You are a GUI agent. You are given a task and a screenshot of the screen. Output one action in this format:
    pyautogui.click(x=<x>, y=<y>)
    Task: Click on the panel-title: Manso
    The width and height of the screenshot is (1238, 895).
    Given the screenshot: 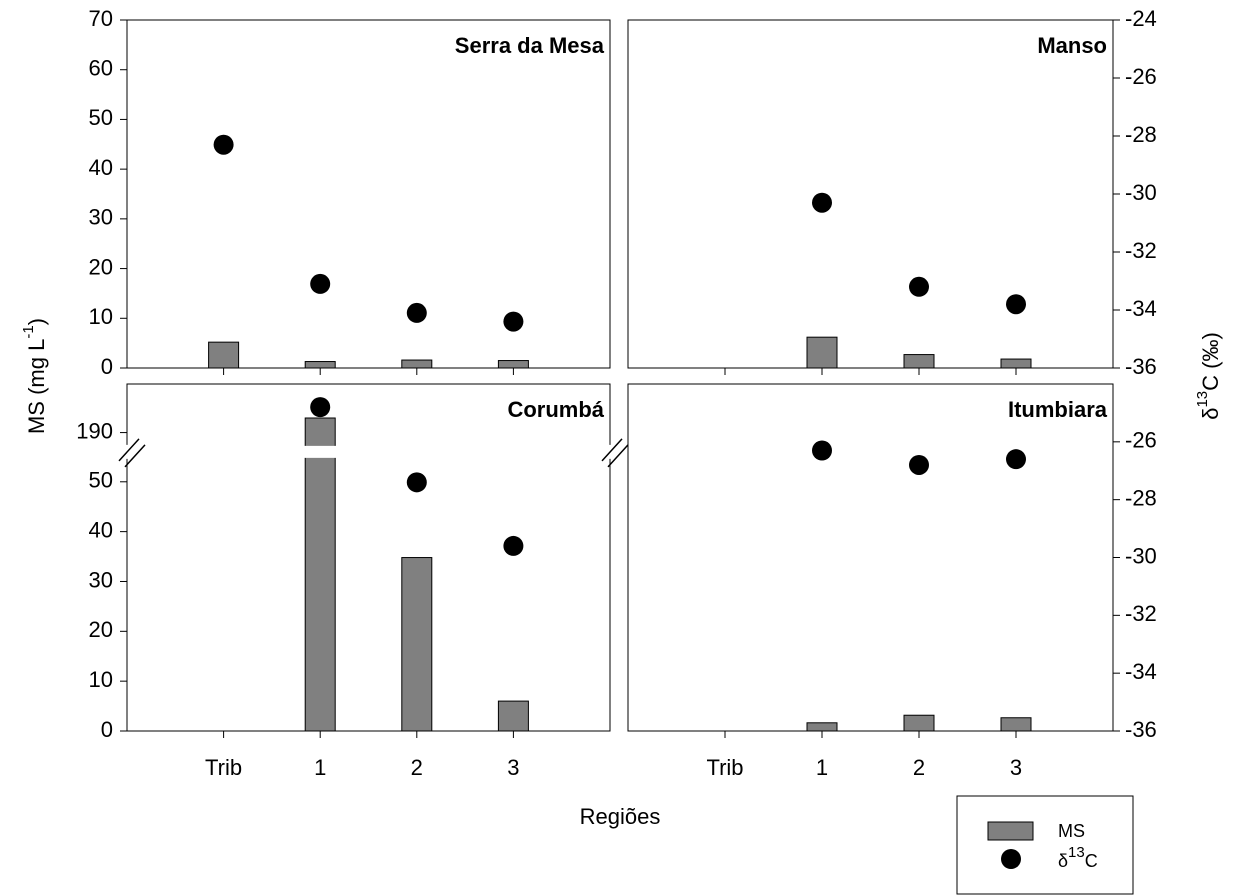 What is the action you would take?
    pyautogui.click(x=1072, y=45)
    